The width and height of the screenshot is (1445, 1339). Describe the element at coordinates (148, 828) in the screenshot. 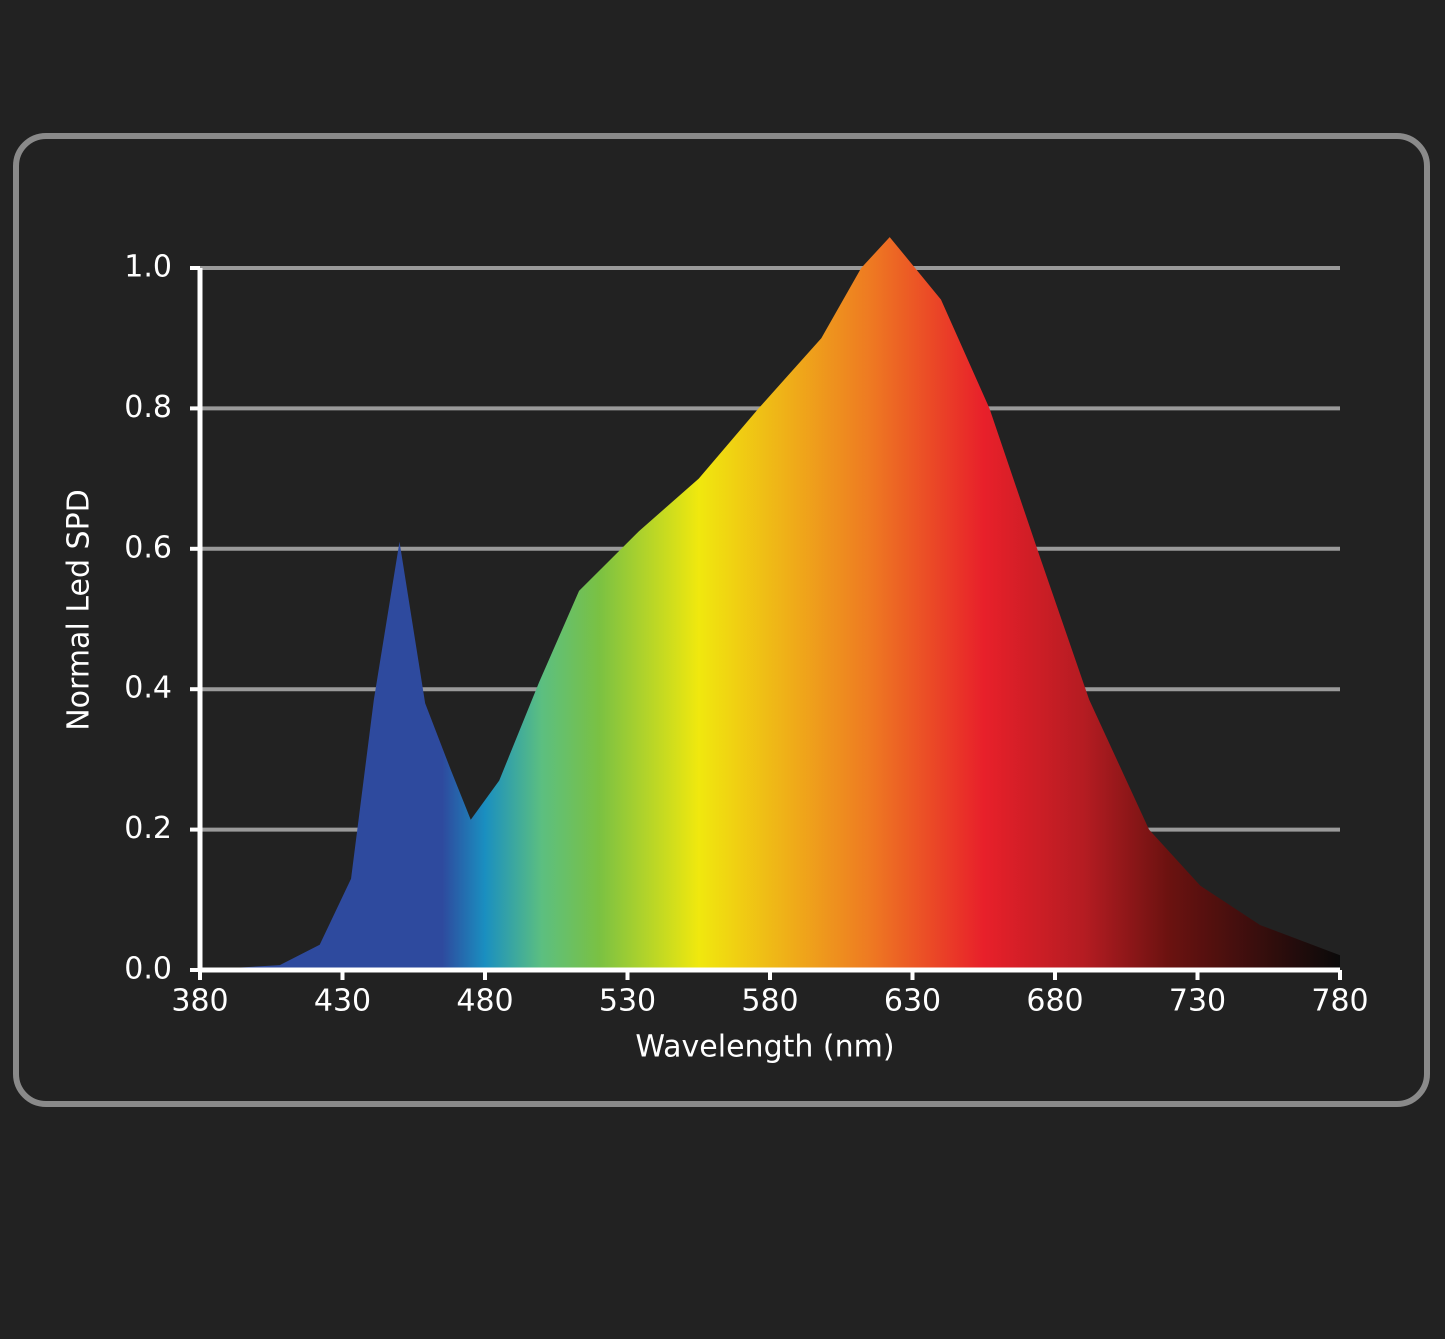

I see `y-tick-label: 0.2` at that location.